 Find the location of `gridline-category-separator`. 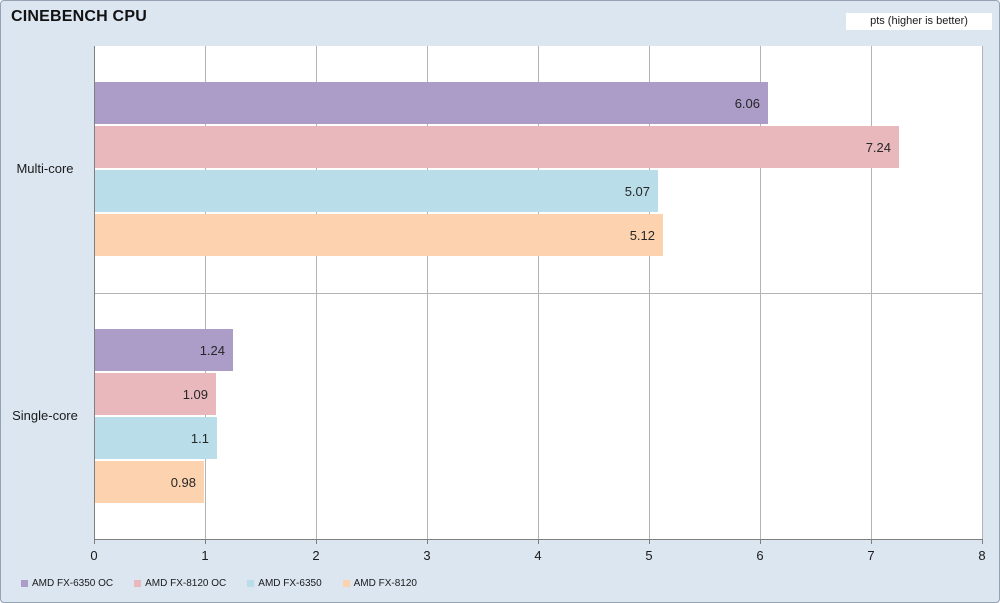

gridline-category-separator is located at coordinates (538, 293).